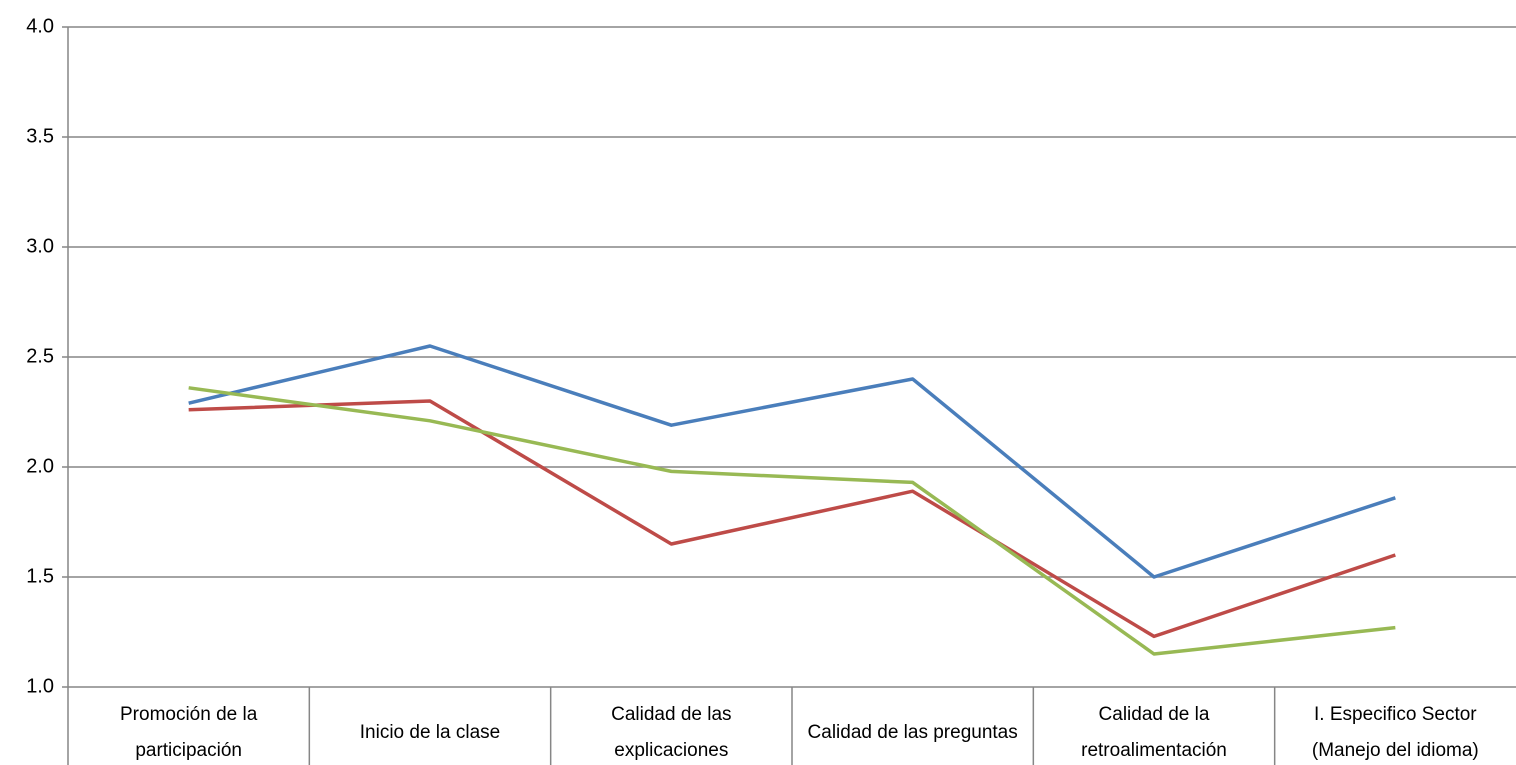  I want to click on x-tick-label: Calidad de las preguntas, so click(912, 732).